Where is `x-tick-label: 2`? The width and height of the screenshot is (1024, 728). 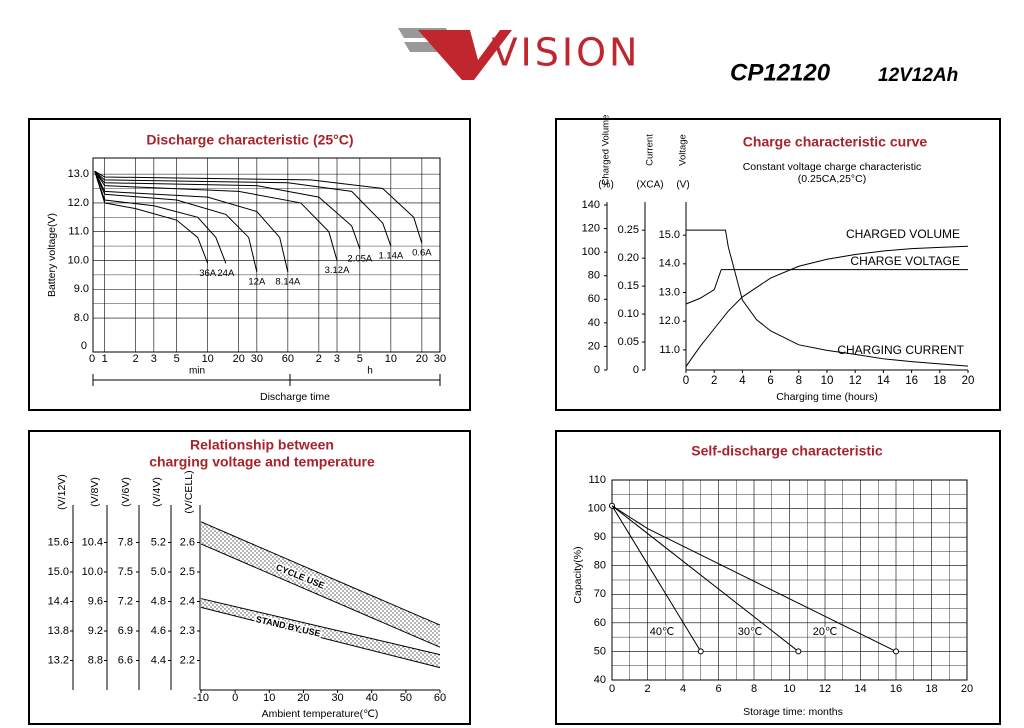 x-tick-label: 2 is located at coordinates (647, 689).